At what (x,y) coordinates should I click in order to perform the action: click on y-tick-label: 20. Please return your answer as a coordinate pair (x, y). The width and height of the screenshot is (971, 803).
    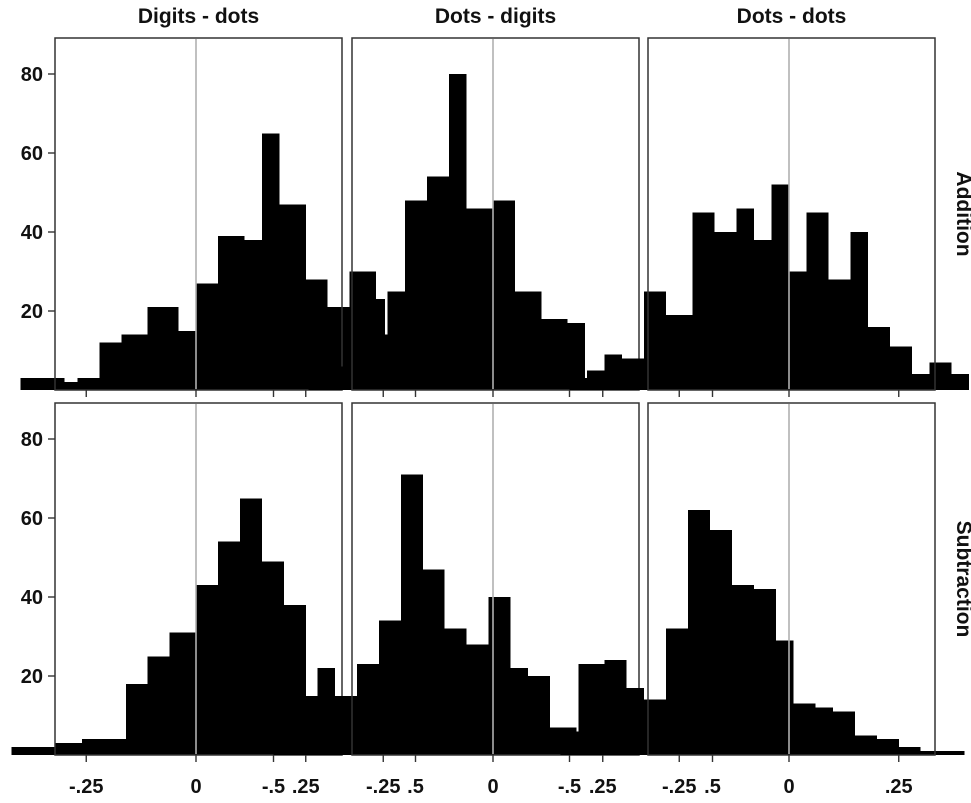
    Looking at the image, I should click on (32, 677).